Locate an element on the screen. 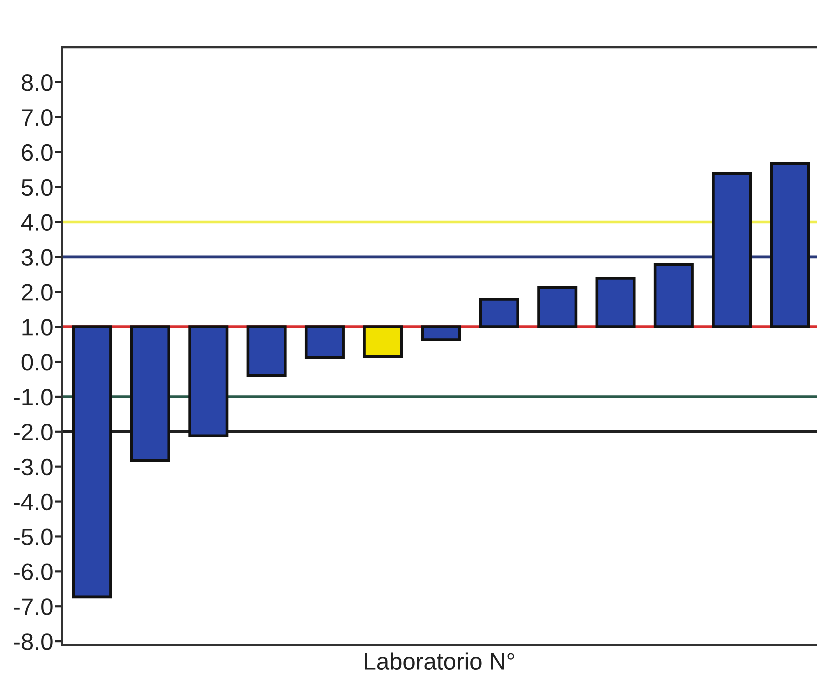  y-tick-label: -6.0 is located at coordinates (33, 572).